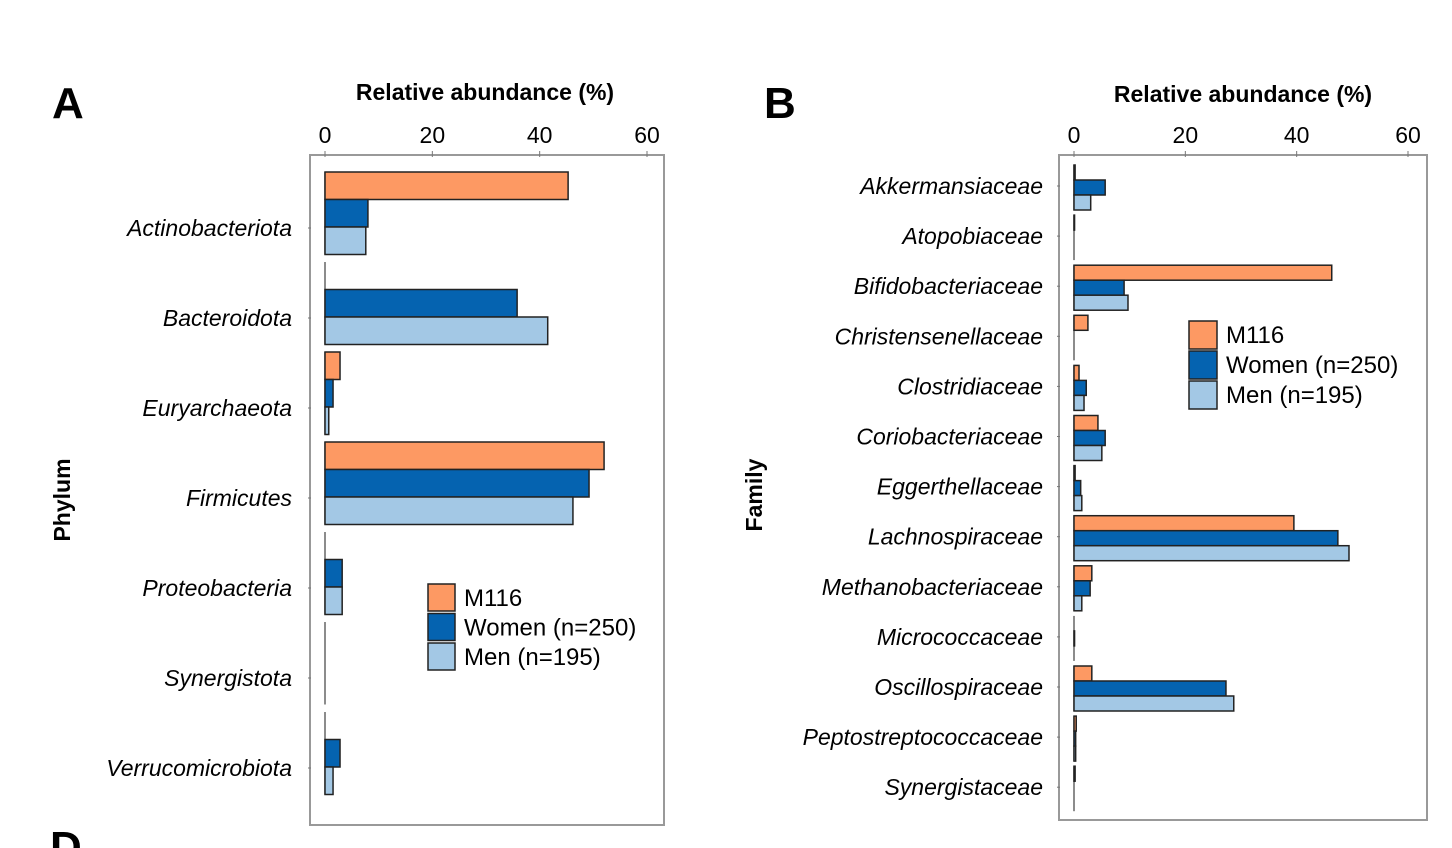  Describe the element at coordinates (970, 386) in the screenshot. I see `category-label: Clostridiaceae` at that location.